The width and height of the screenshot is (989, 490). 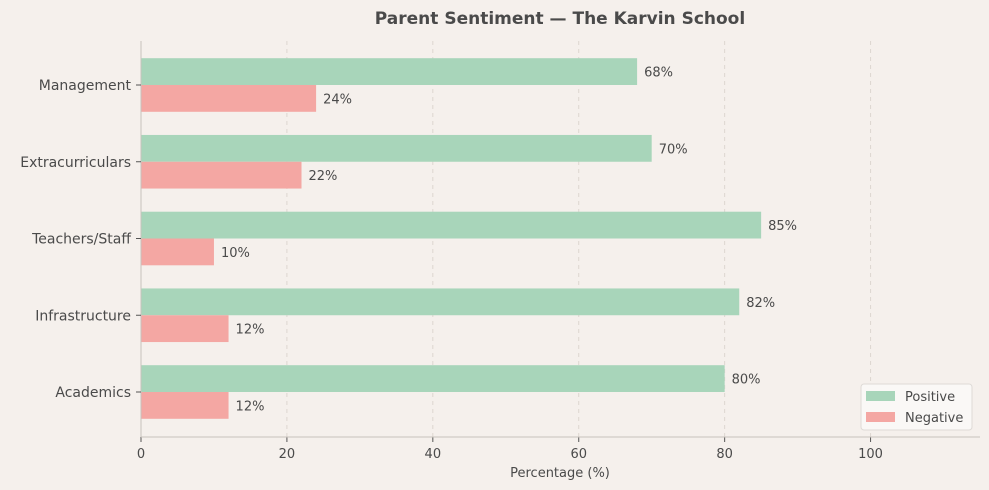 I want to click on data-label: 82%, so click(x=760, y=303).